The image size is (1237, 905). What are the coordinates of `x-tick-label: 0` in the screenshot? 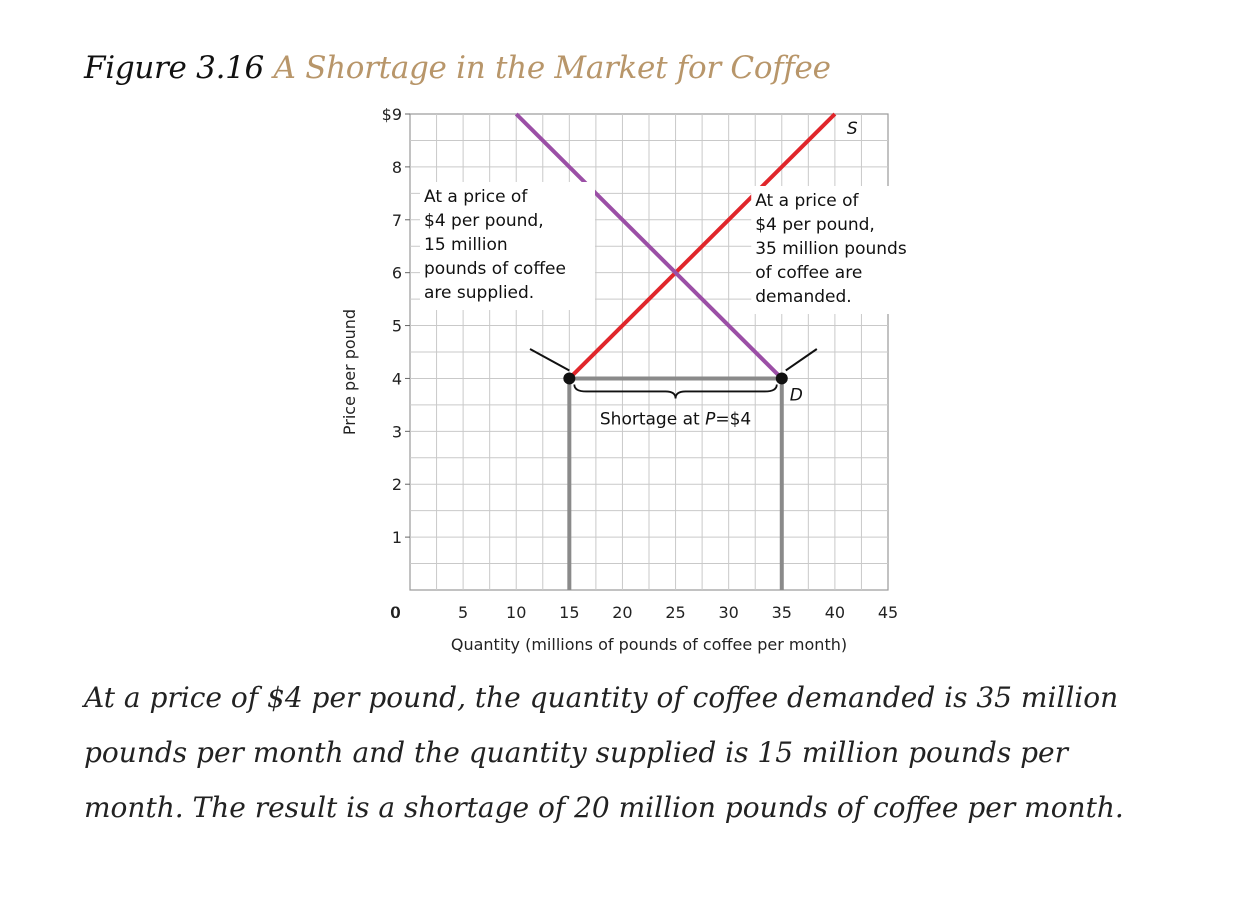 It's located at (395, 612).